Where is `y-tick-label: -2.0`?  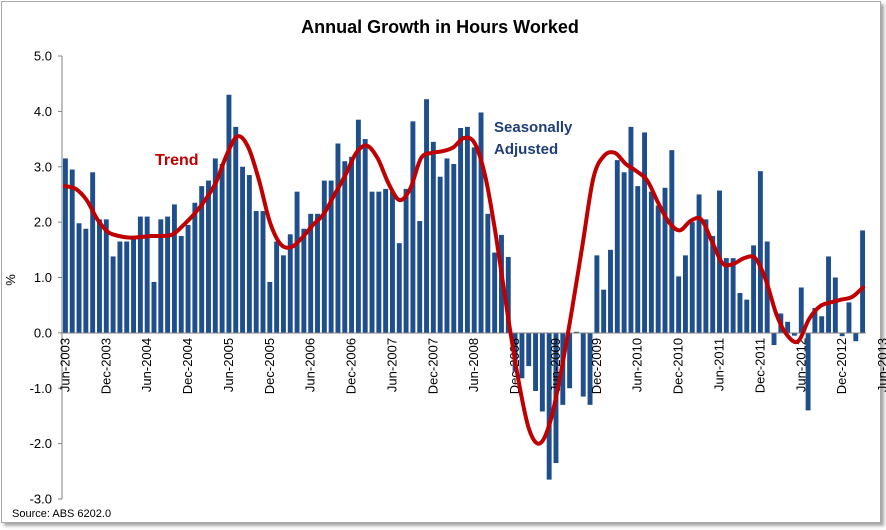
y-tick-label: -2.0 is located at coordinates (41, 443).